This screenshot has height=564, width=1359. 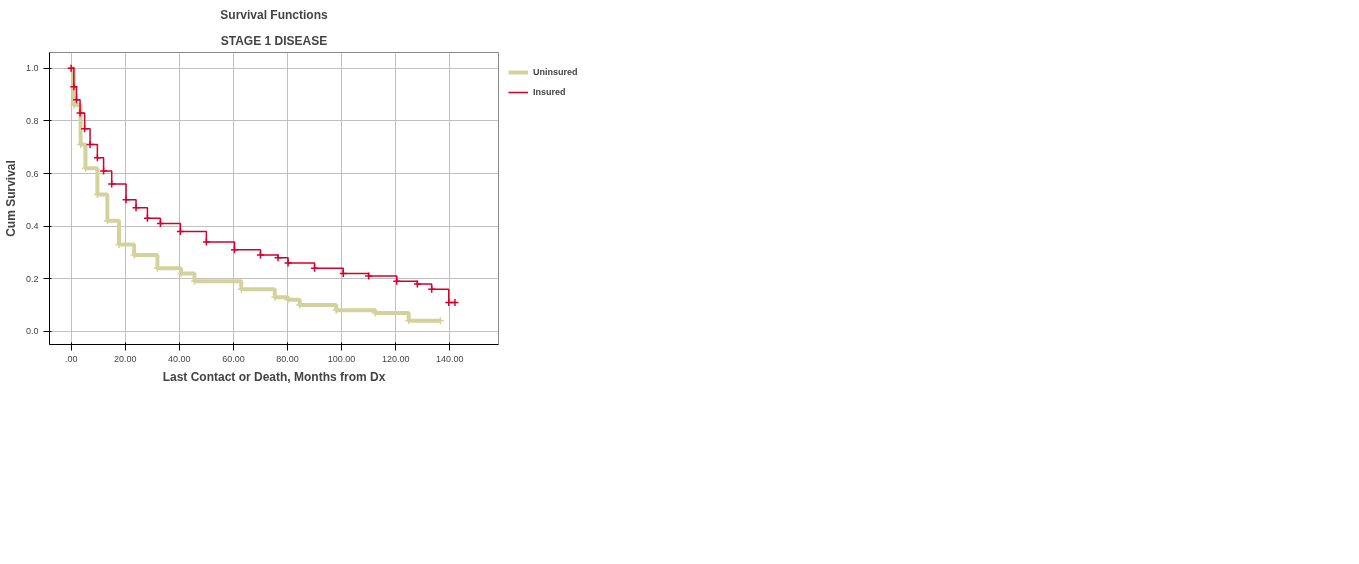 What do you see at coordinates (450, 358) in the screenshot?
I see `x-tick-label: 140.00` at bounding box center [450, 358].